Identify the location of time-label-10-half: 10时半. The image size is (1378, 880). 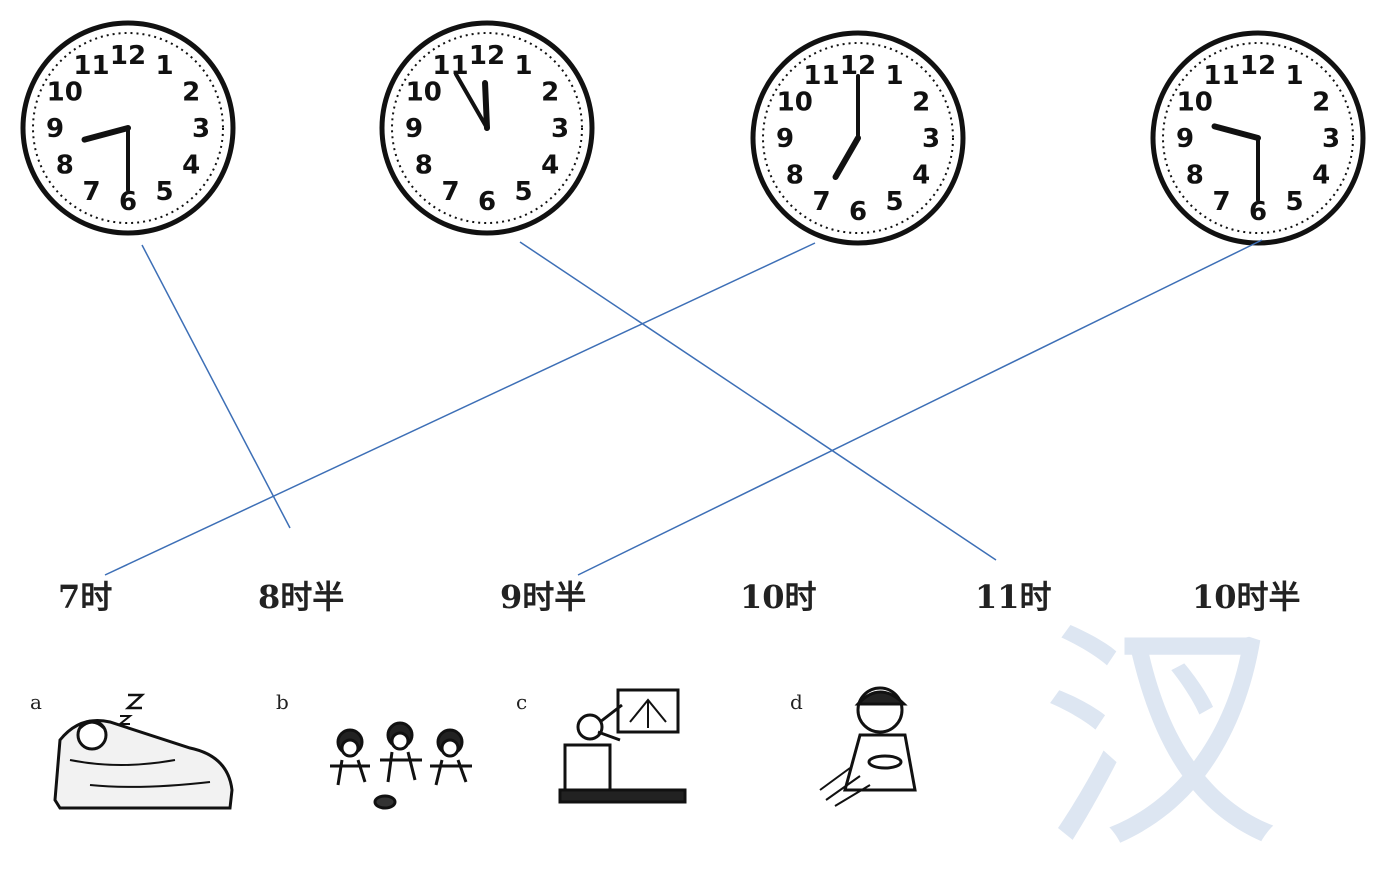
(1246, 597).